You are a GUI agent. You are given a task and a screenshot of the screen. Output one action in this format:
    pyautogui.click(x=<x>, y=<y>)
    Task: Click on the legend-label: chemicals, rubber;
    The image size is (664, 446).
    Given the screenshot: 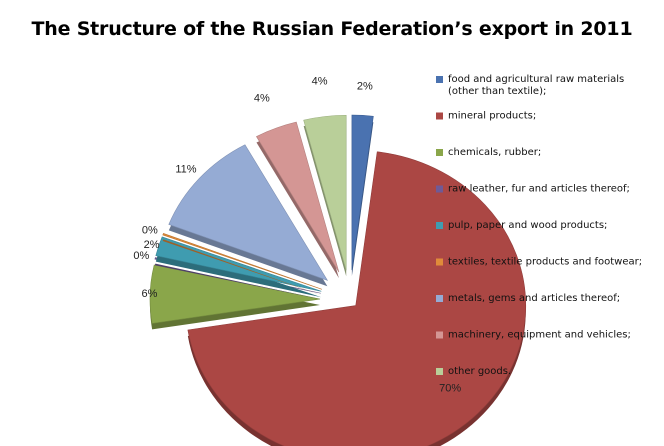 What is the action you would take?
    pyautogui.click(x=494, y=152)
    